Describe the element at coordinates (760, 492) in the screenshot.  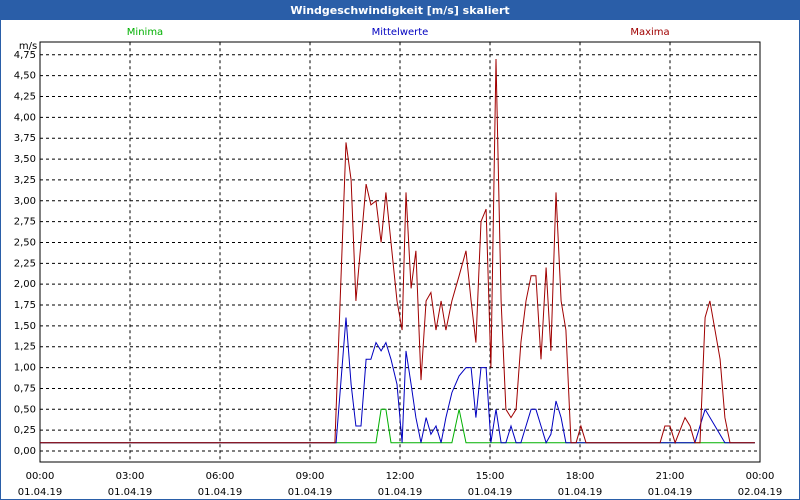
I see `x-tick-date: 02.04.19` at that location.